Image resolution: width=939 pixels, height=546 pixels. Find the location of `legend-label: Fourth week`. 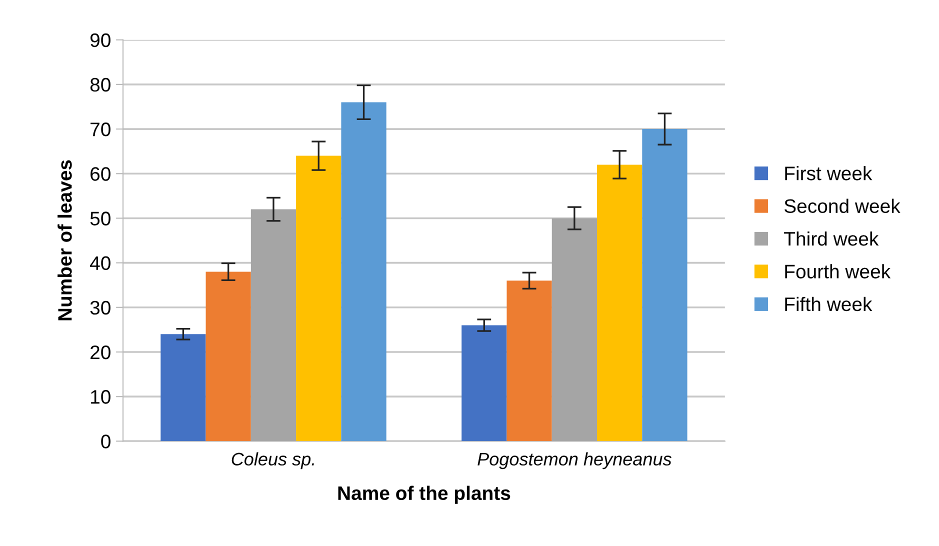

legend-label: Fourth week is located at coordinates (838, 271).